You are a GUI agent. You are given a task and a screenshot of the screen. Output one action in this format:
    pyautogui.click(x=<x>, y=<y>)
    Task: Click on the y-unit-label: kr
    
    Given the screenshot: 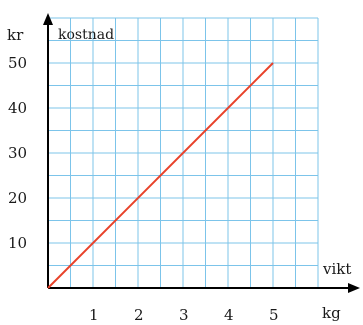 What is the action you would take?
    pyautogui.click(x=15, y=35)
    